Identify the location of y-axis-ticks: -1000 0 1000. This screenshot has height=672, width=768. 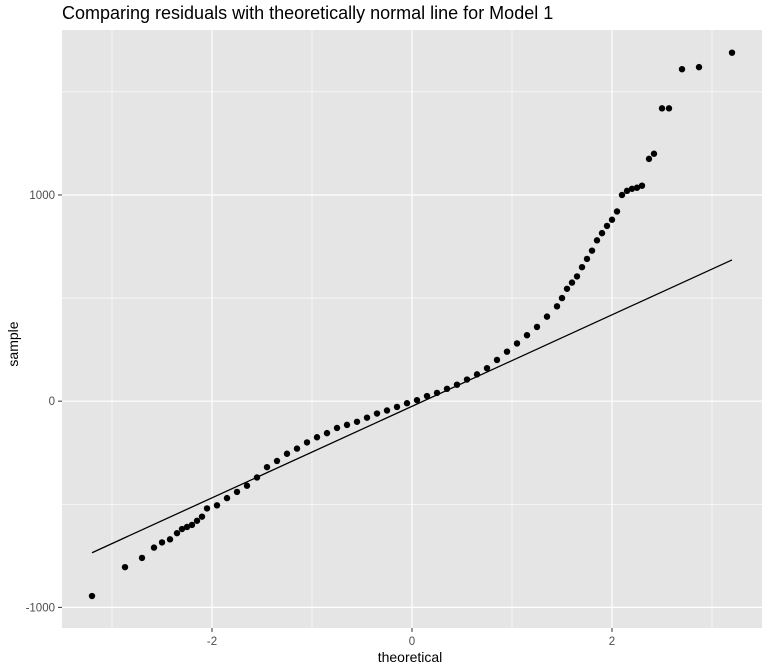
(44, 402).